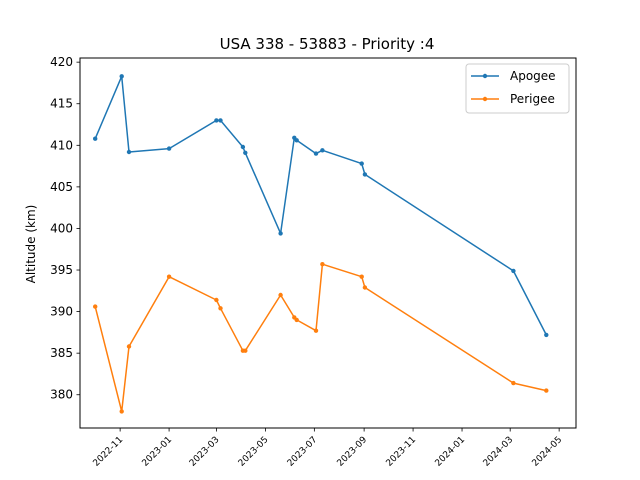 This screenshot has height=480, width=640. I want to click on y-axis-label: Altitude (km), so click(31, 244).